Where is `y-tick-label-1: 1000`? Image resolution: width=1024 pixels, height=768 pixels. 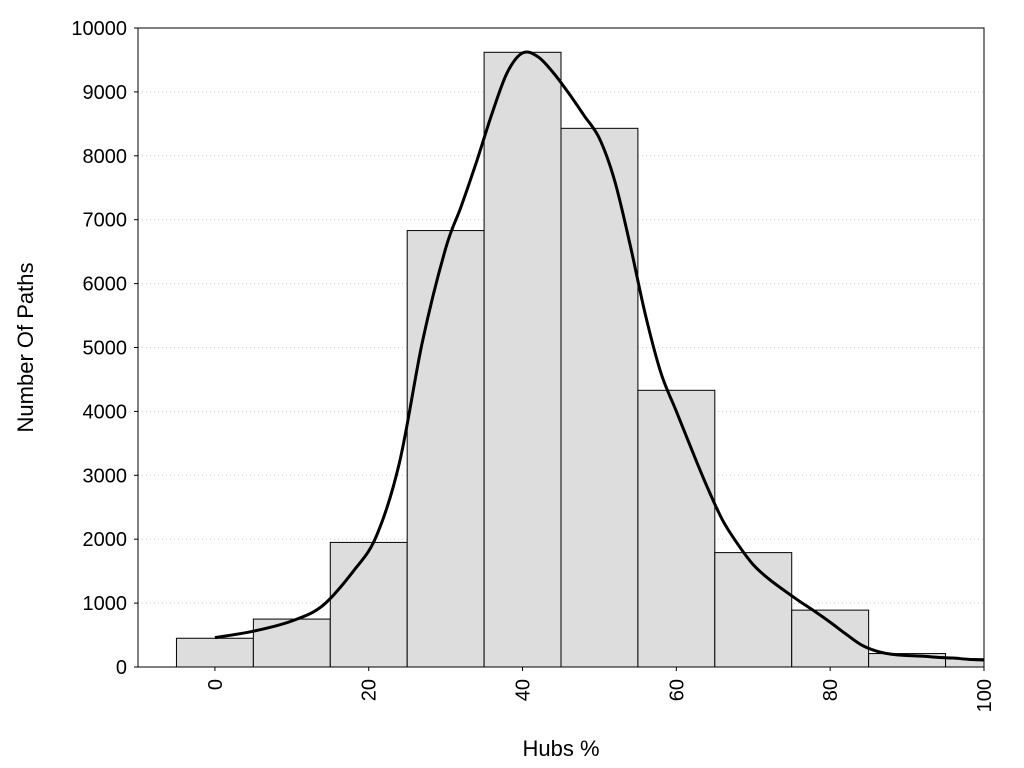 y-tick-label-1: 1000 is located at coordinates (105, 604).